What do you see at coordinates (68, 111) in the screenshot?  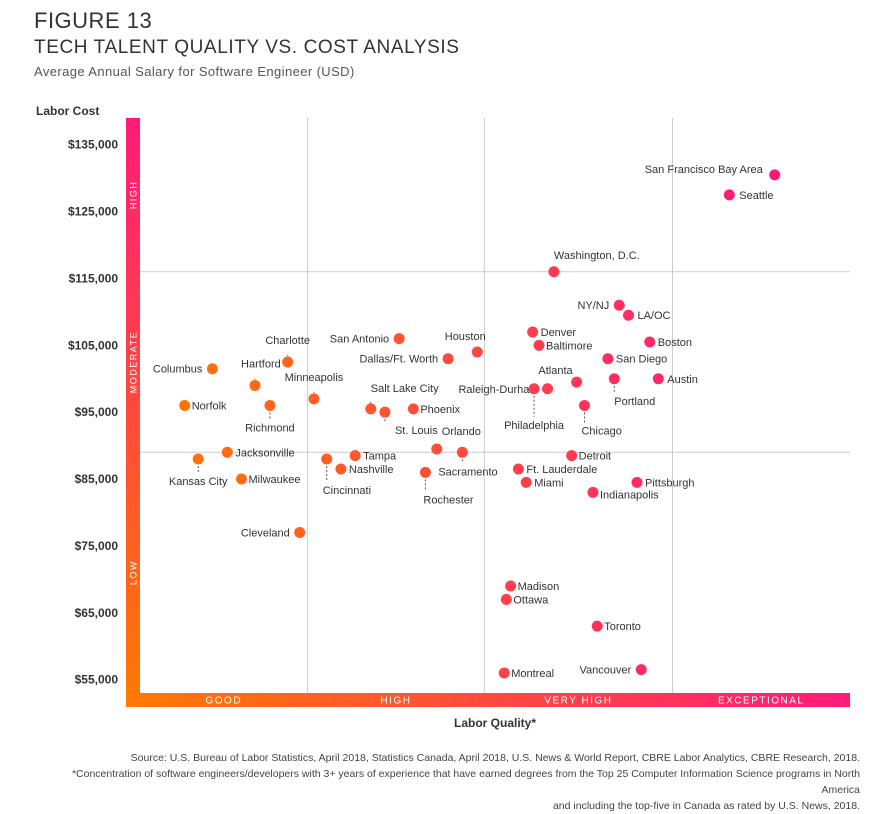 I see `y-axis-label: Labor Cost` at bounding box center [68, 111].